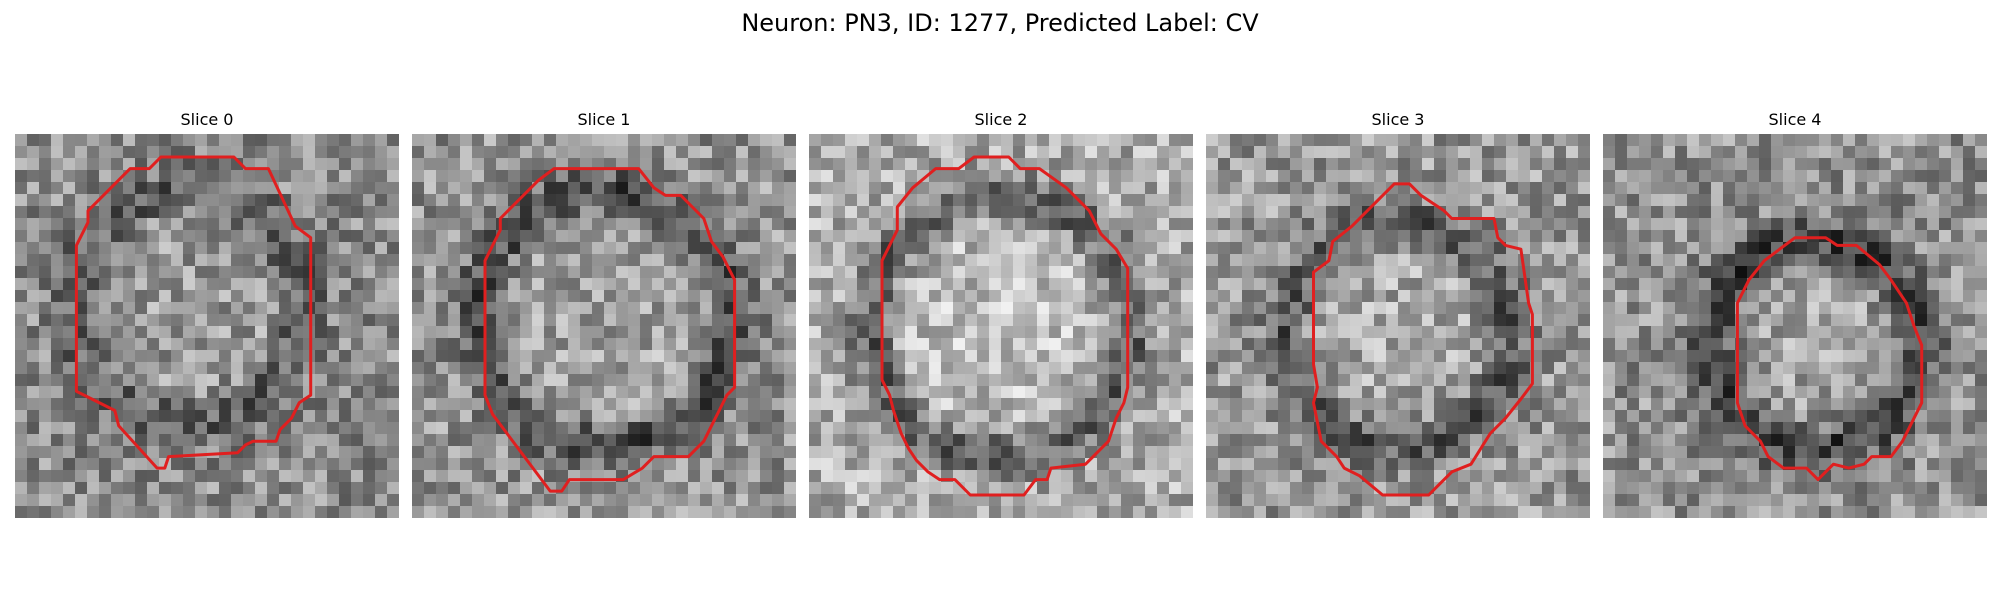 The height and width of the screenshot is (600, 2000). I want to click on slice-title-4: Slice 4, so click(1795, 119).